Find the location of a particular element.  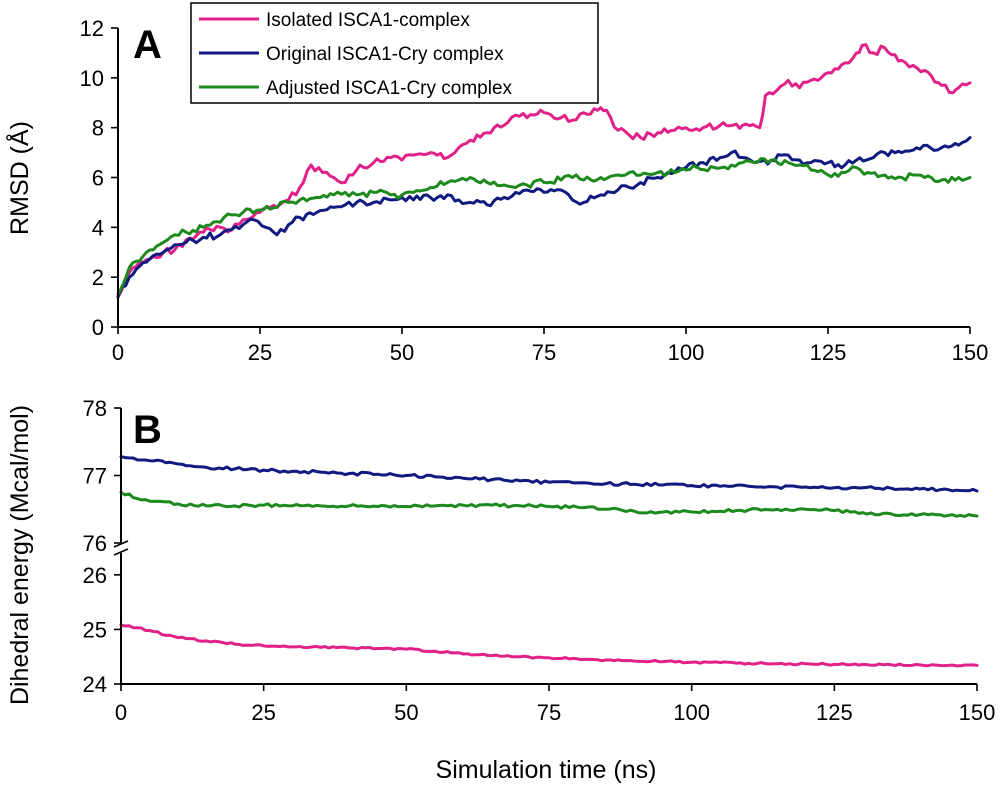

panel-a-xtick-label: 100 is located at coordinates (686, 352).